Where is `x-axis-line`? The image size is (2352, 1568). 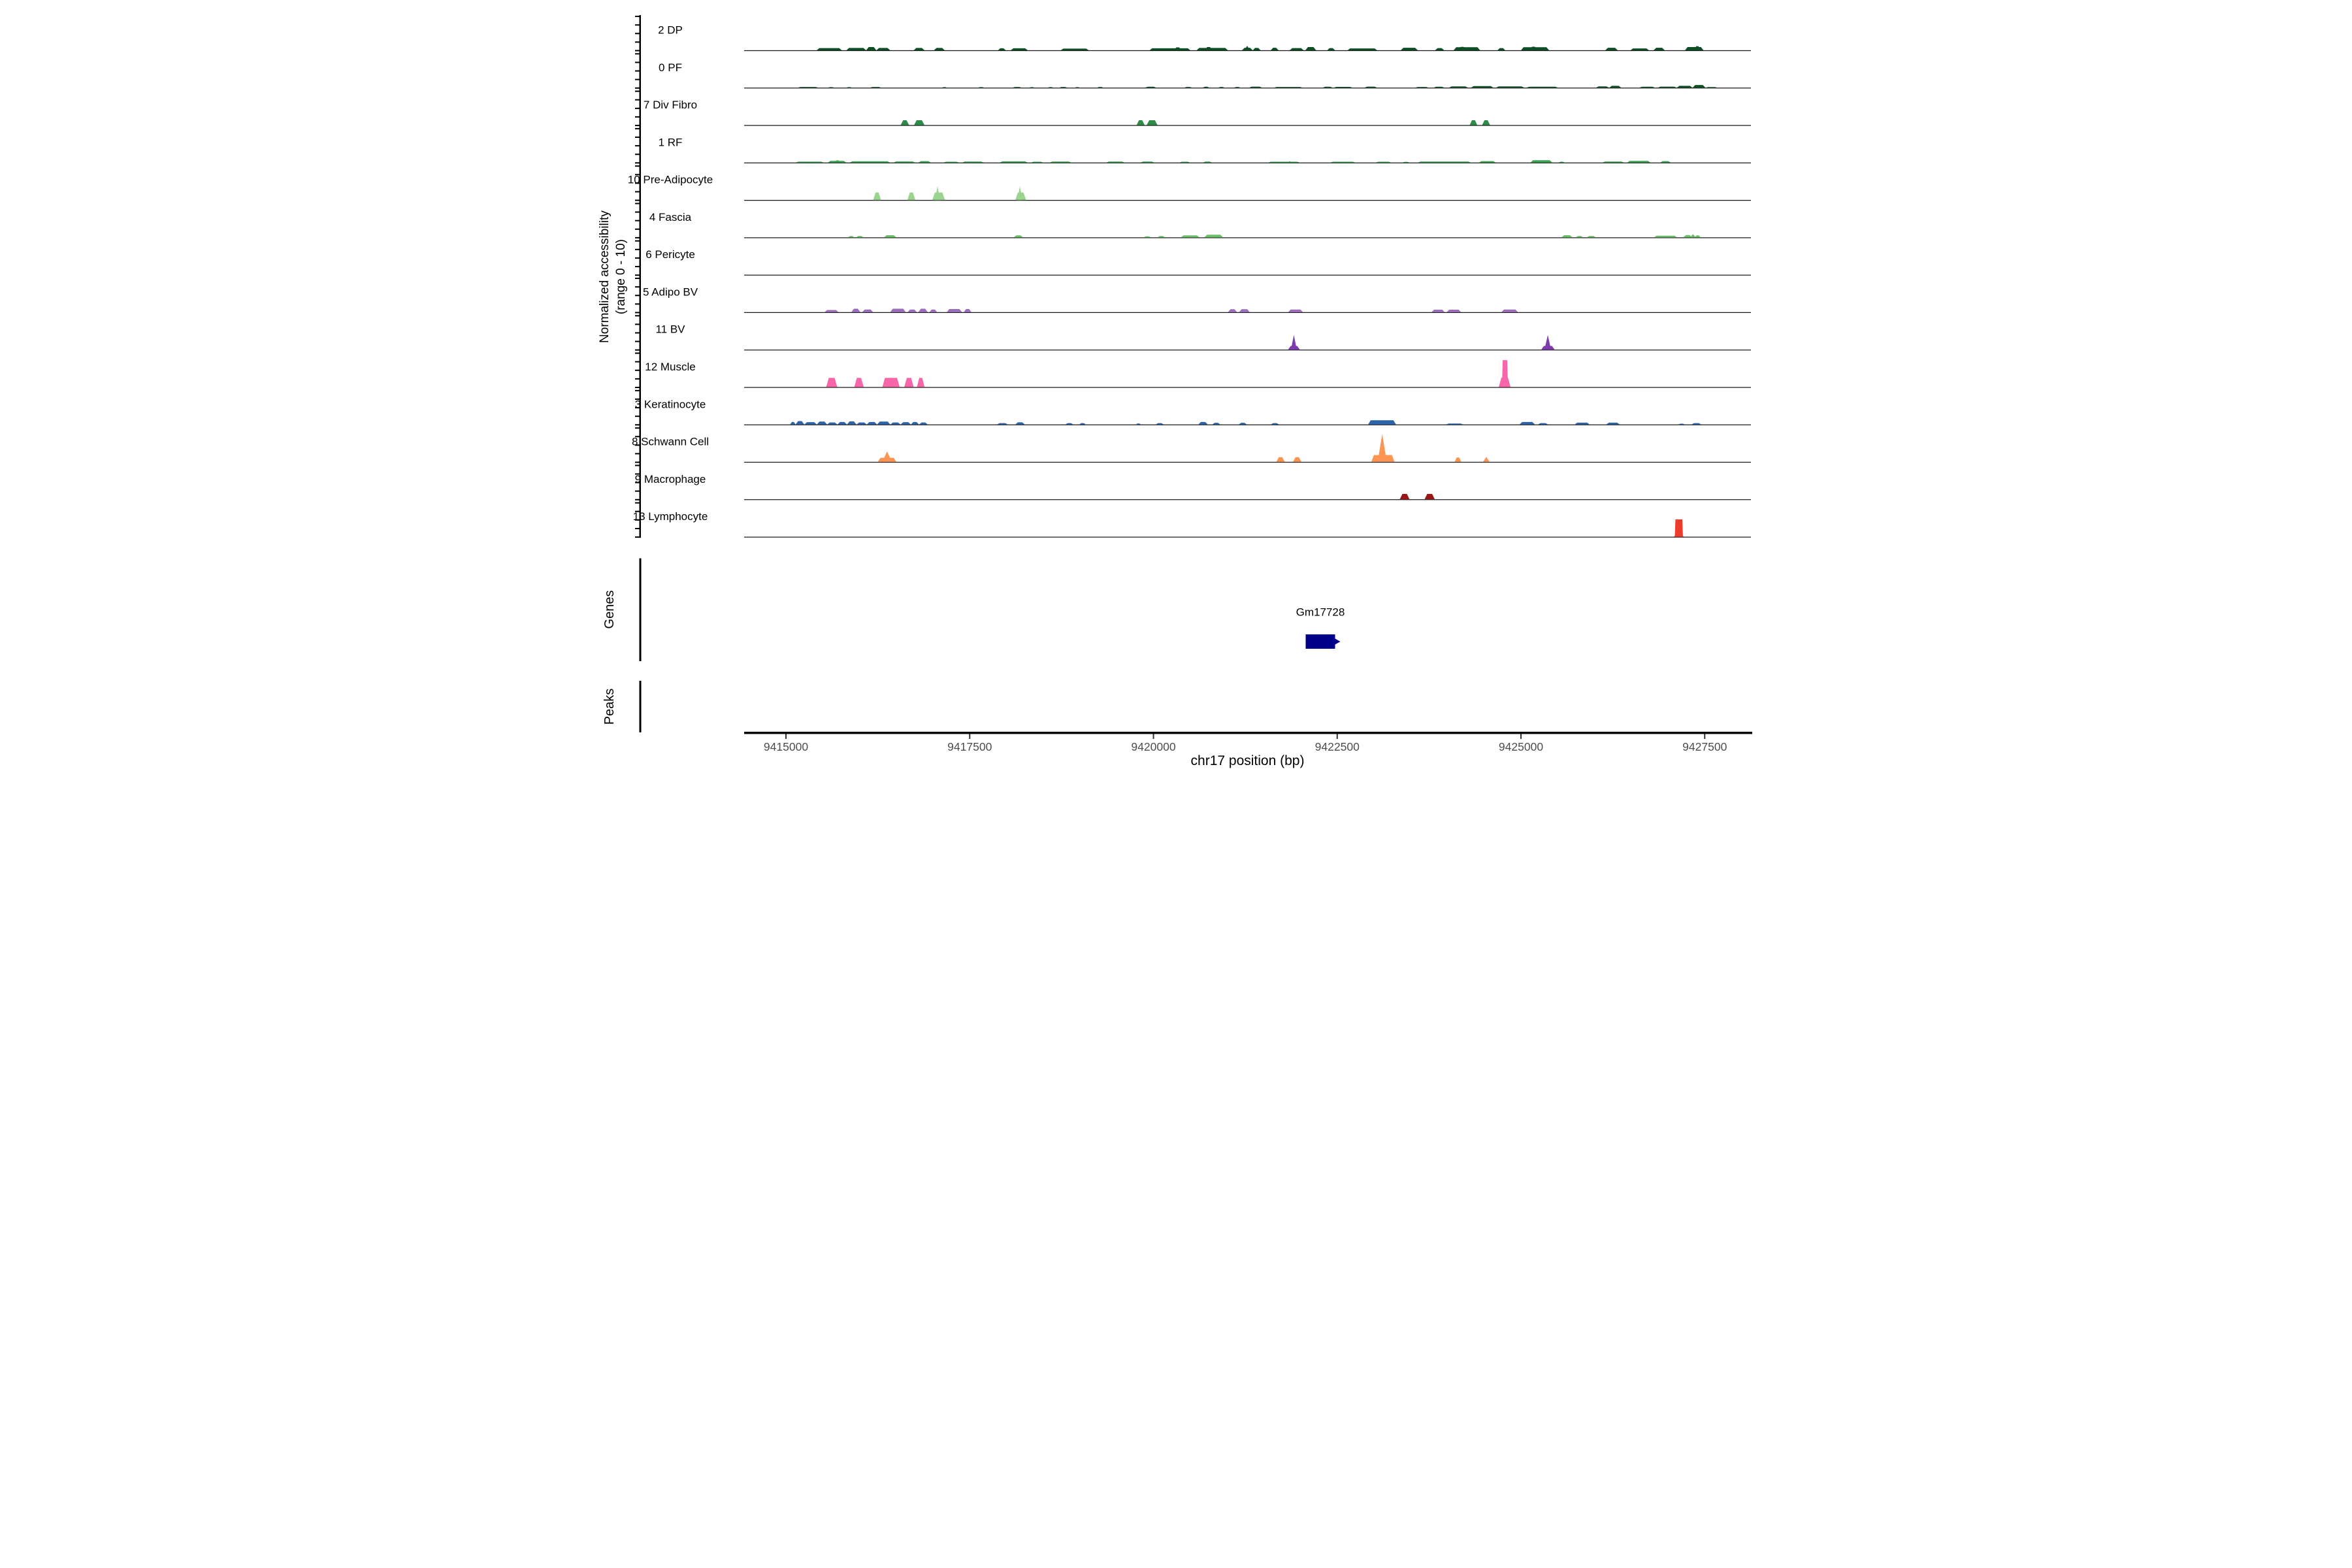
x-axis-line is located at coordinates (1248, 733).